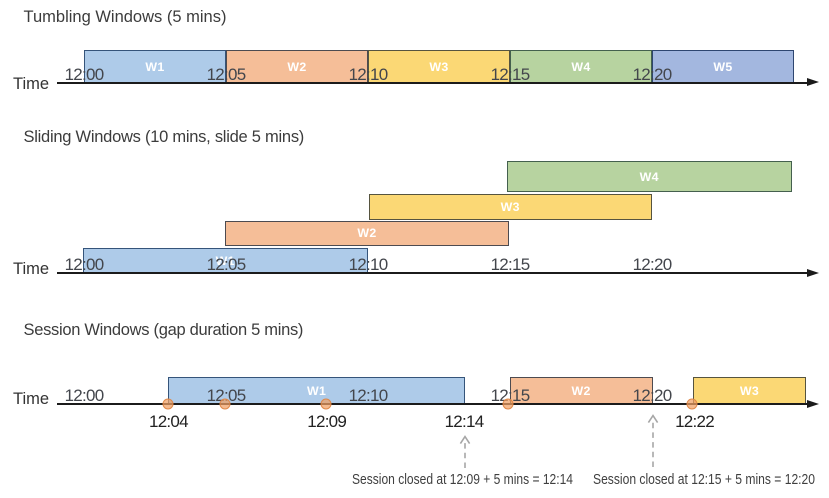  What do you see at coordinates (581, 391) in the screenshot?
I see `session-window-label-w2: W2` at bounding box center [581, 391].